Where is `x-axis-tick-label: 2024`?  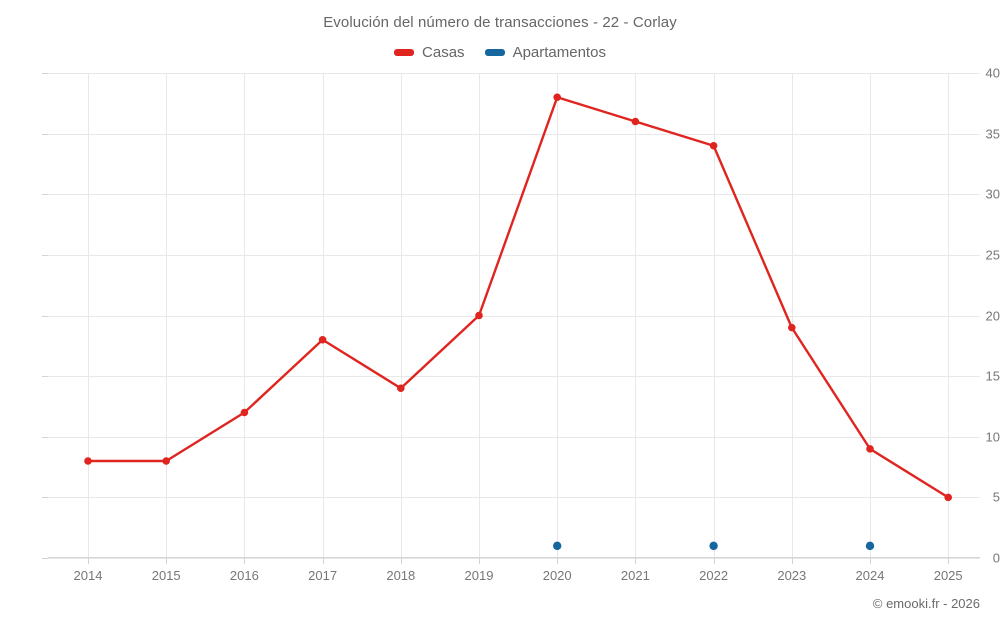
x-axis-tick-label: 2024 is located at coordinates (870, 575).